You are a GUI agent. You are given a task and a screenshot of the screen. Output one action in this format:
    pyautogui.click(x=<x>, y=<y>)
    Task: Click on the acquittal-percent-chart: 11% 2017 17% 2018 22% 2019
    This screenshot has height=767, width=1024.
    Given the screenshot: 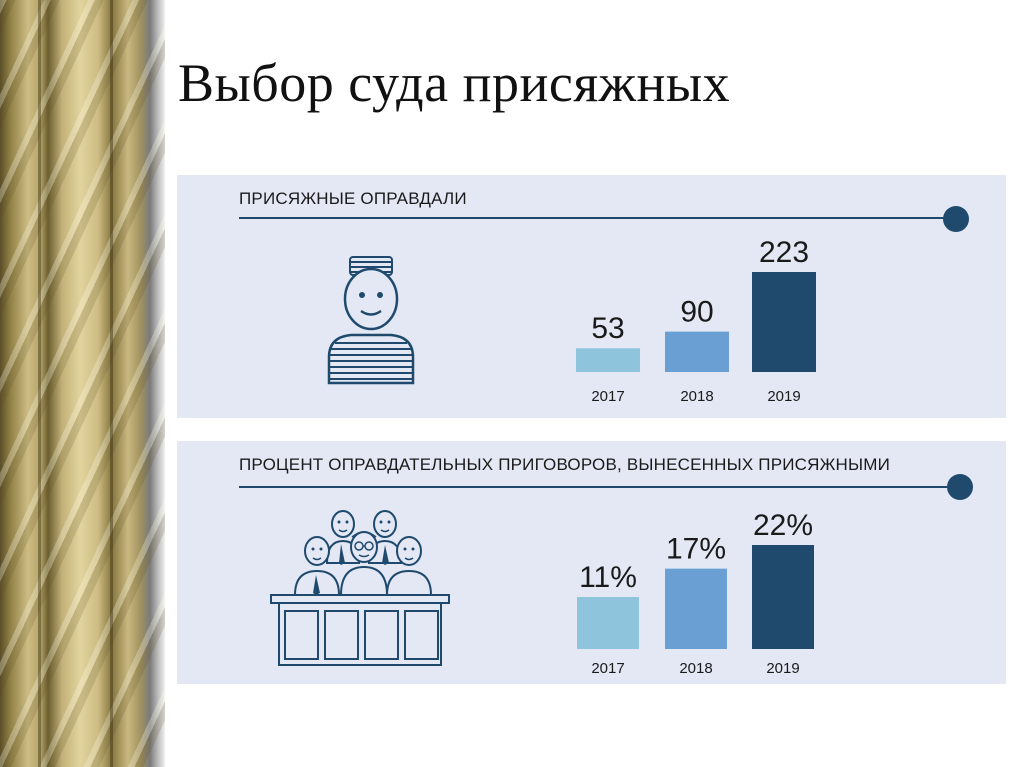 What is the action you would take?
    pyautogui.click(x=695, y=593)
    